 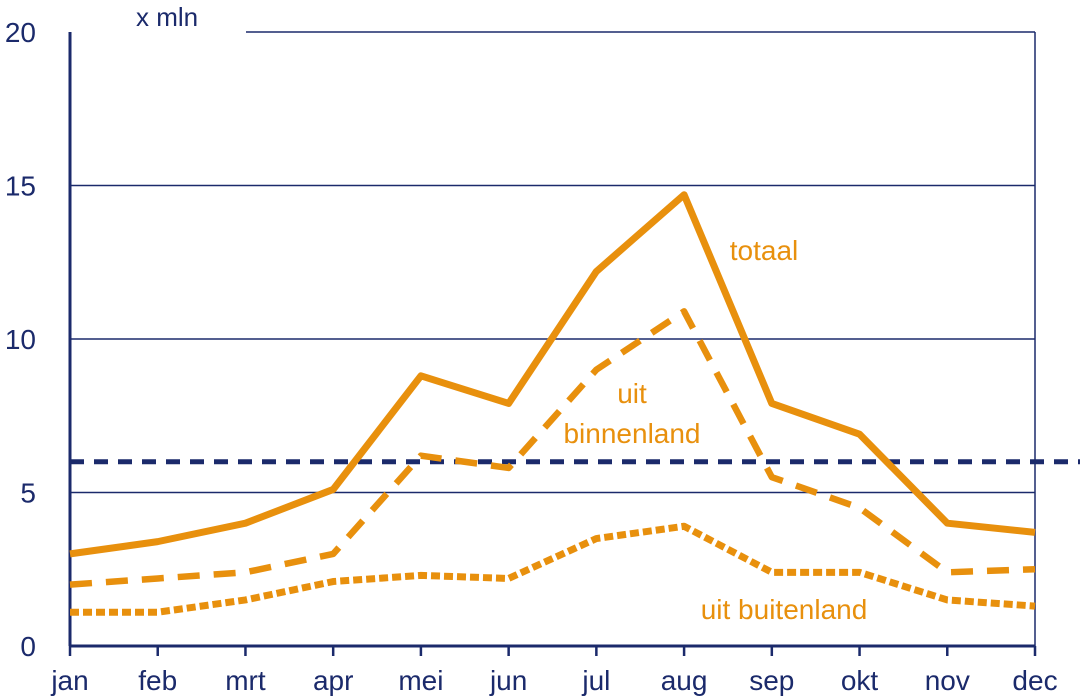 I want to click on x-tick-label-sep: sep, so click(x=771, y=680).